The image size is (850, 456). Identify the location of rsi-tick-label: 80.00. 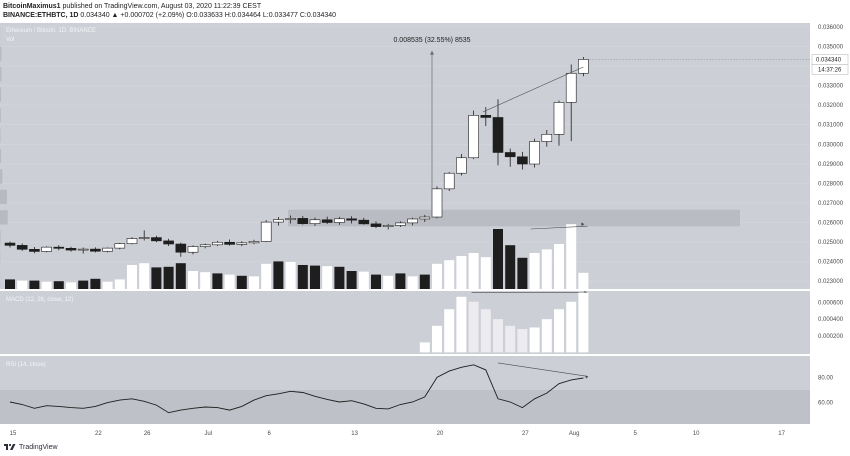
(826, 378).